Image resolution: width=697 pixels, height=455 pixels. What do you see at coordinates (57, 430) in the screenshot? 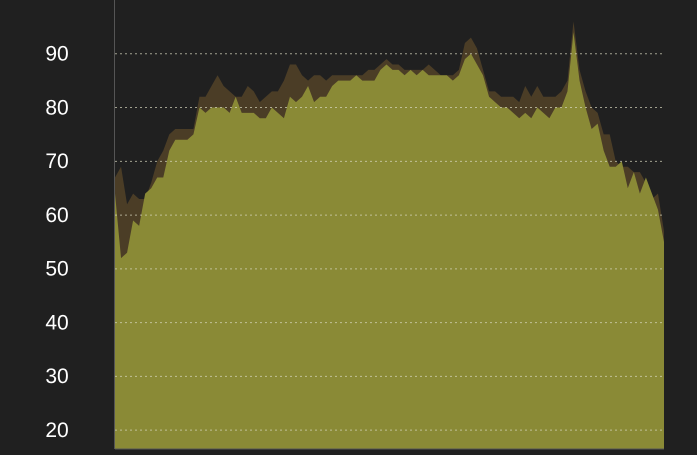
I see `y-tick-label: 20` at bounding box center [57, 430].